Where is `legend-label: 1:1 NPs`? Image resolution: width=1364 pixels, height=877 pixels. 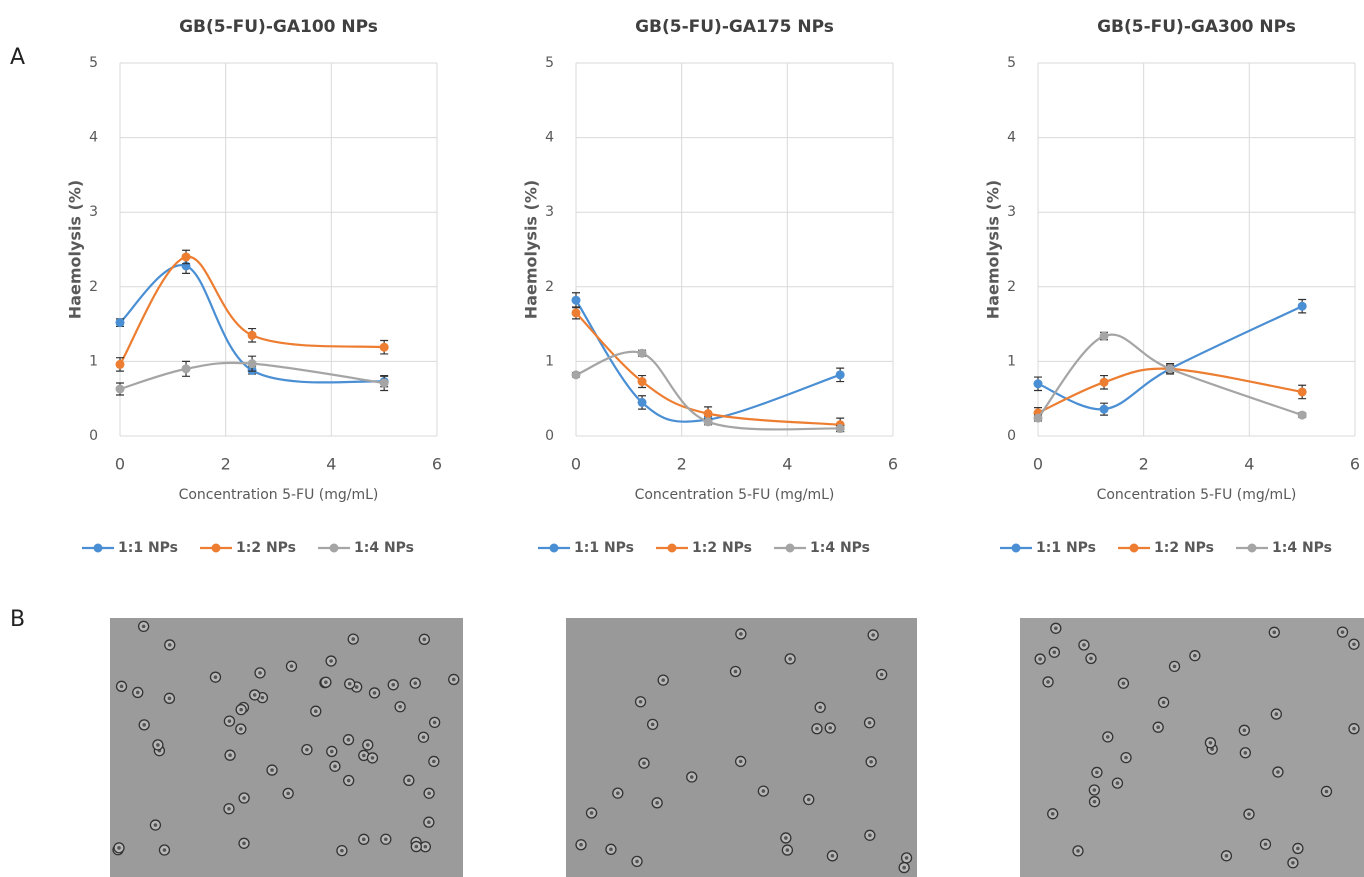 legend-label: 1:1 NPs is located at coordinates (1066, 548).